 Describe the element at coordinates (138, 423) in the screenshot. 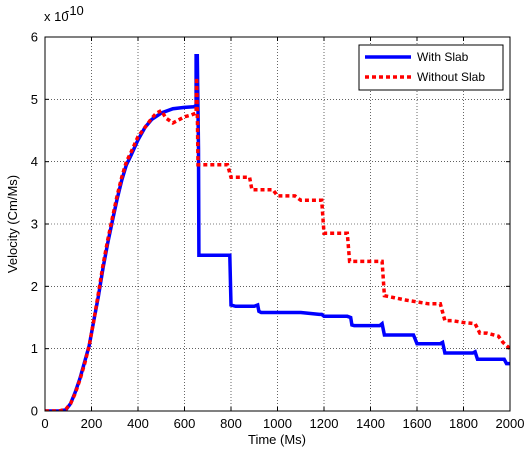

I see `x-tick-label: 400` at that location.